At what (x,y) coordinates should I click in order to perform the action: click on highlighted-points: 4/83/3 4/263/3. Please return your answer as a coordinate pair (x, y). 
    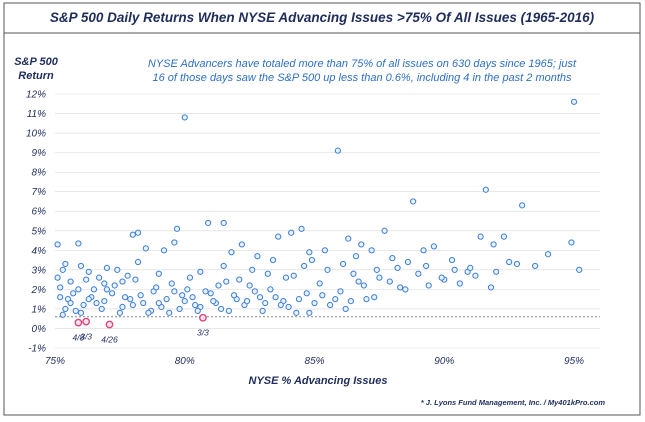
    Looking at the image, I should click on (140, 329).